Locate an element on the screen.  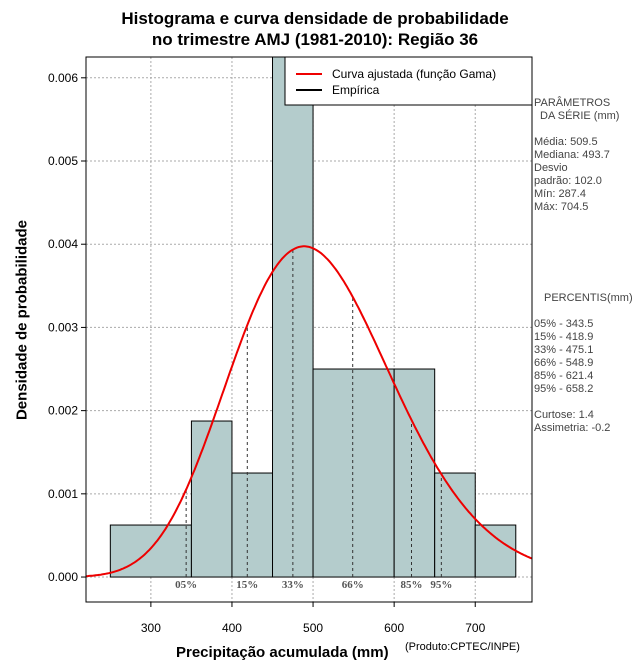
product-credit: (Produto:CPTEC/INPE) is located at coordinates (462, 647).